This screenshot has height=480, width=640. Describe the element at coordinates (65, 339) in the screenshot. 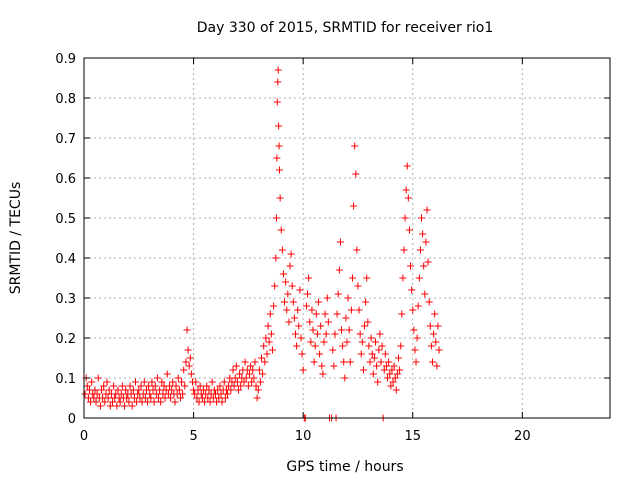

I see `y-tick-label: 0.2` at that location.